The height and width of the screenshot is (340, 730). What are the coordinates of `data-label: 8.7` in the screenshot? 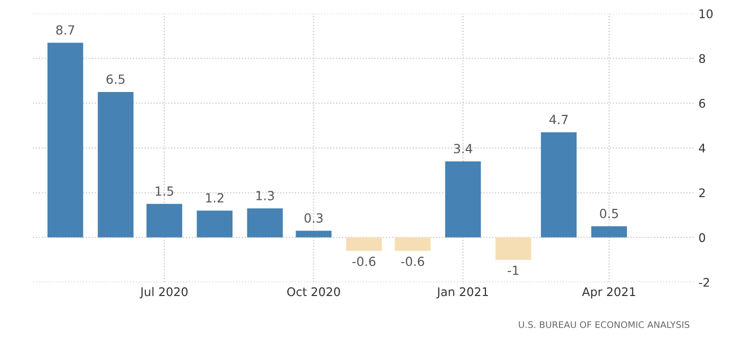 It's located at (65, 30).